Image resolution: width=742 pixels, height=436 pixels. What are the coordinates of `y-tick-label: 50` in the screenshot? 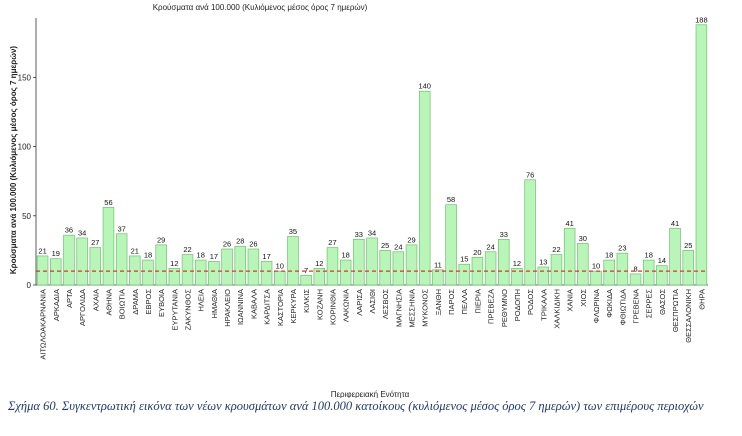 It's located at (26, 216).